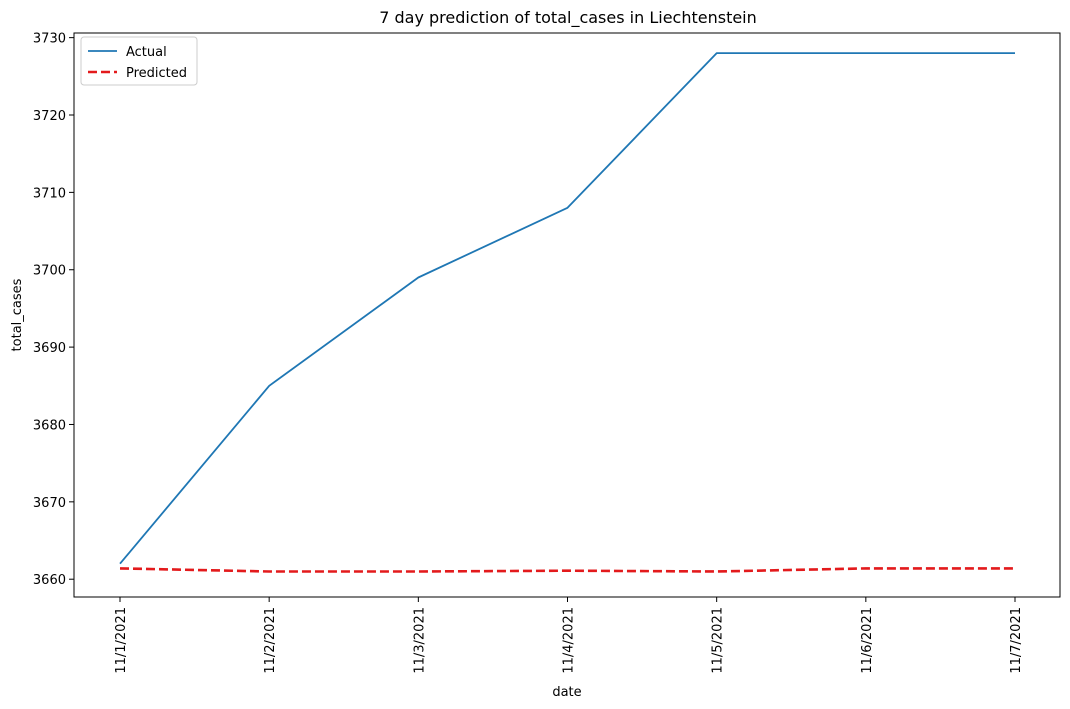  What do you see at coordinates (567, 570) in the screenshot?
I see `series-line-predicted` at bounding box center [567, 570].